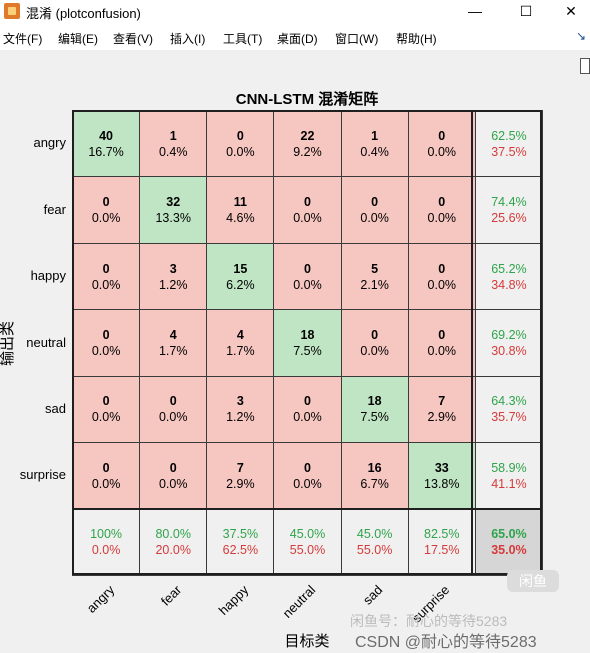 This screenshot has width=590, height=653. I want to click on menu-insert: 插入(I), so click(188, 39).